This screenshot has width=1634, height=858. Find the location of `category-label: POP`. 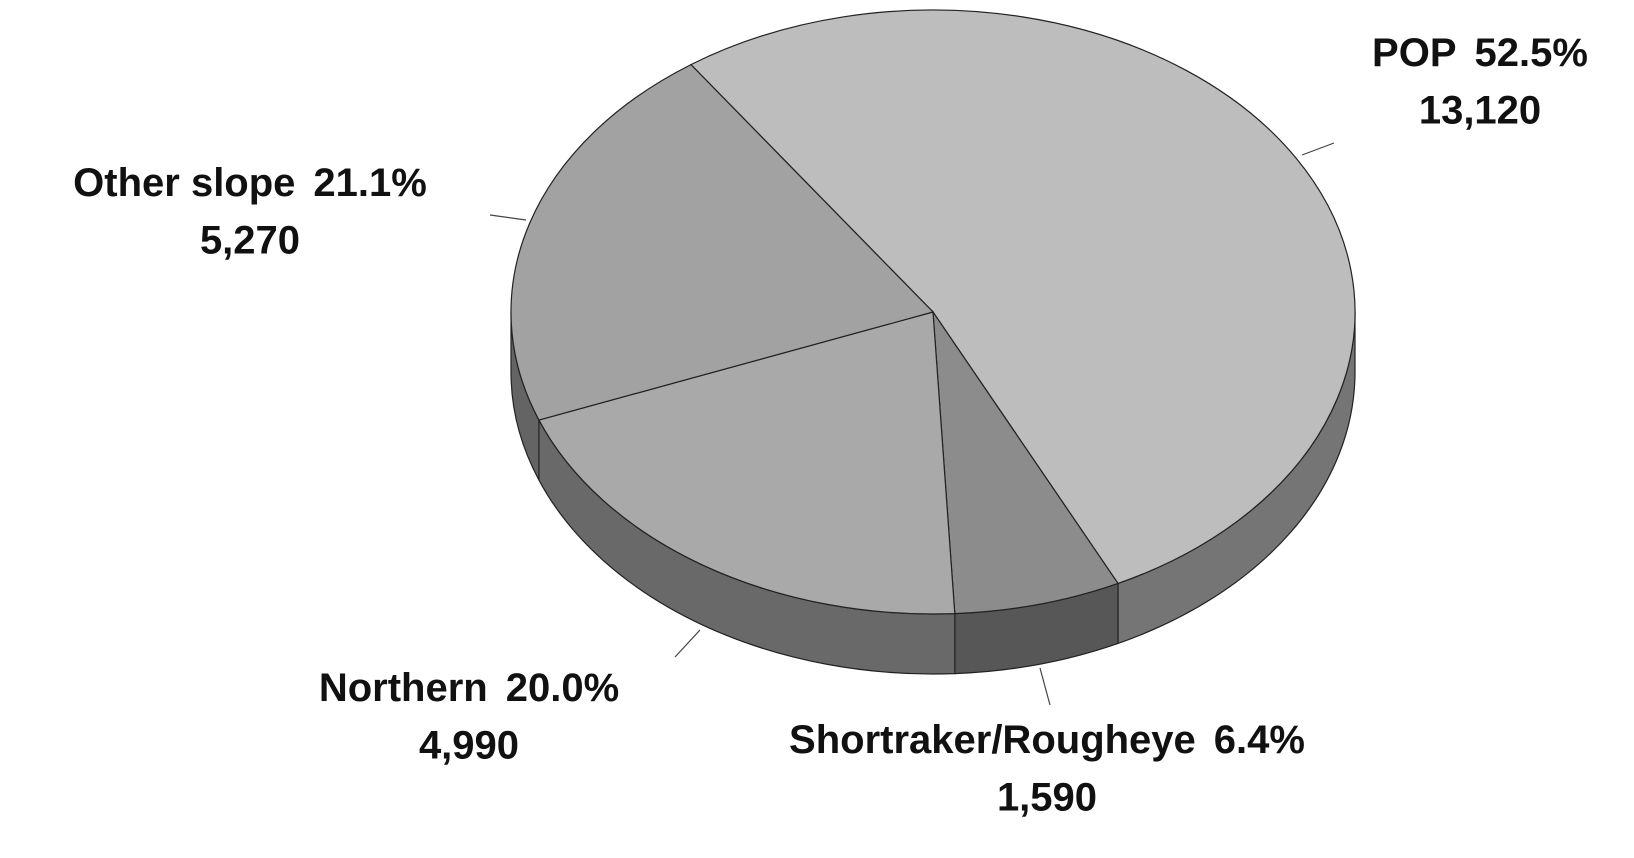

category-label: POP is located at coordinates (1414, 53).